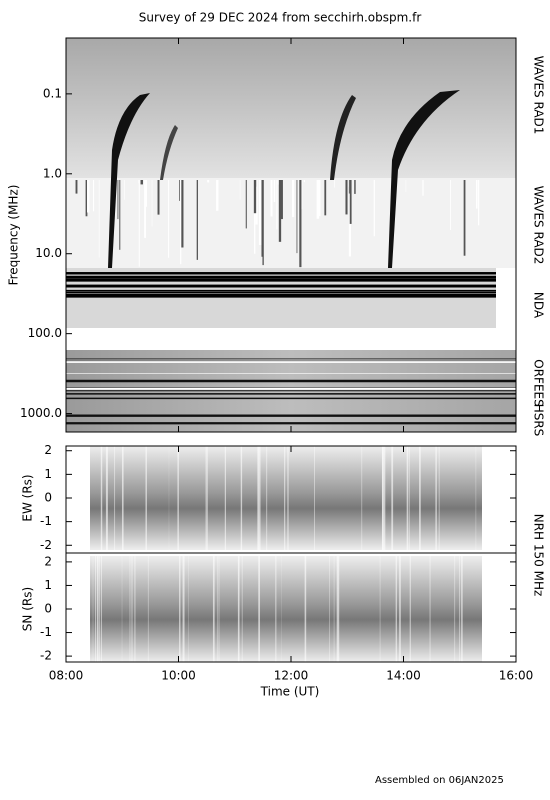 This screenshot has width=550, height=800. What do you see at coordinates (48, 253) in the screenshot?
I see `y-tick-label: 10.0` at bounding box center [48, 253].